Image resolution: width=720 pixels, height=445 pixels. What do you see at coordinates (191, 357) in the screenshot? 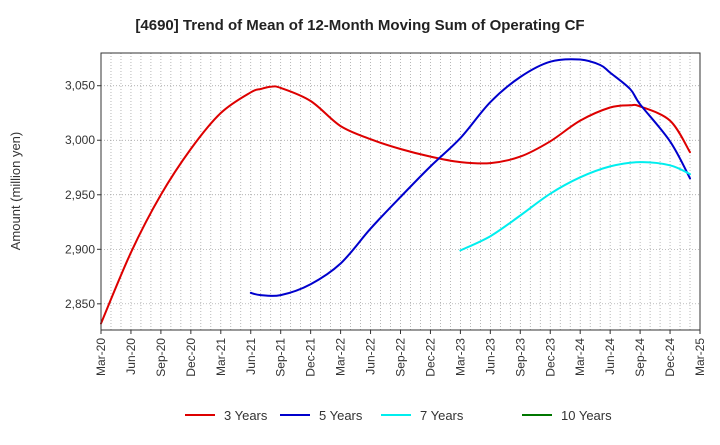
I see `x-tick-label: Dec-20` at bounding box center [191, 357].